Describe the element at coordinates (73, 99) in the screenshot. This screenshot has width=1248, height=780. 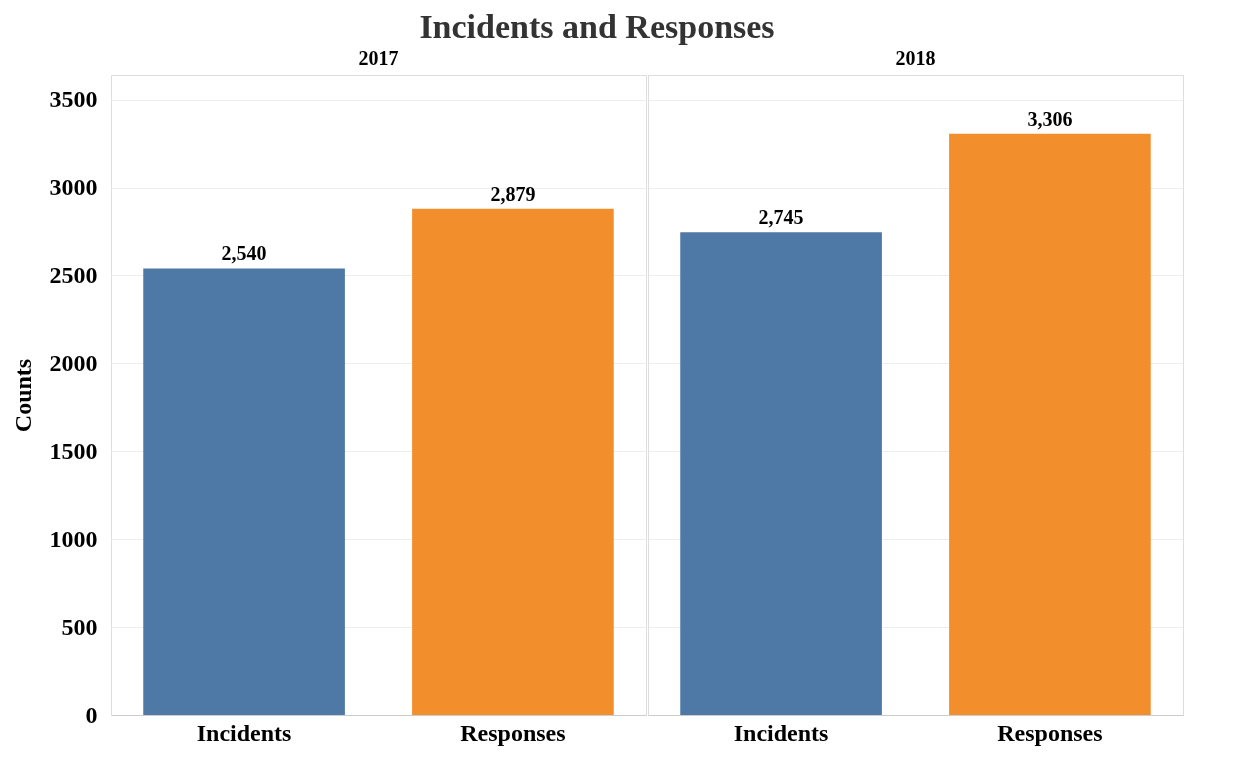
I see `y-tick-label: 3500` at that location.